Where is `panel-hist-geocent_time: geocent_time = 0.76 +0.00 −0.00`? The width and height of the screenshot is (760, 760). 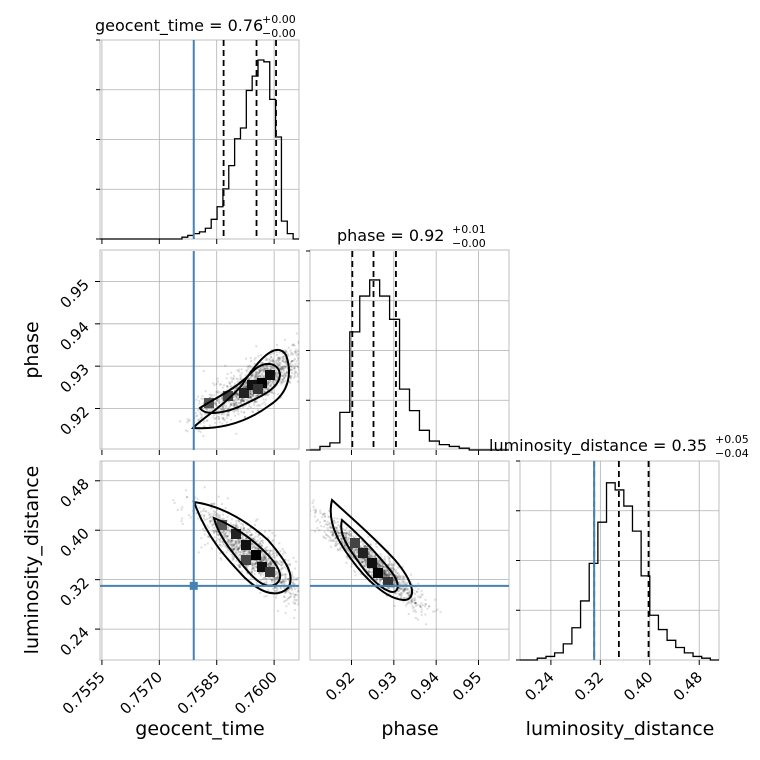 panel-hist-geocent_time: geocent_time = 0.76 +0.00 −0.00 is located at coordinates (197, 126).